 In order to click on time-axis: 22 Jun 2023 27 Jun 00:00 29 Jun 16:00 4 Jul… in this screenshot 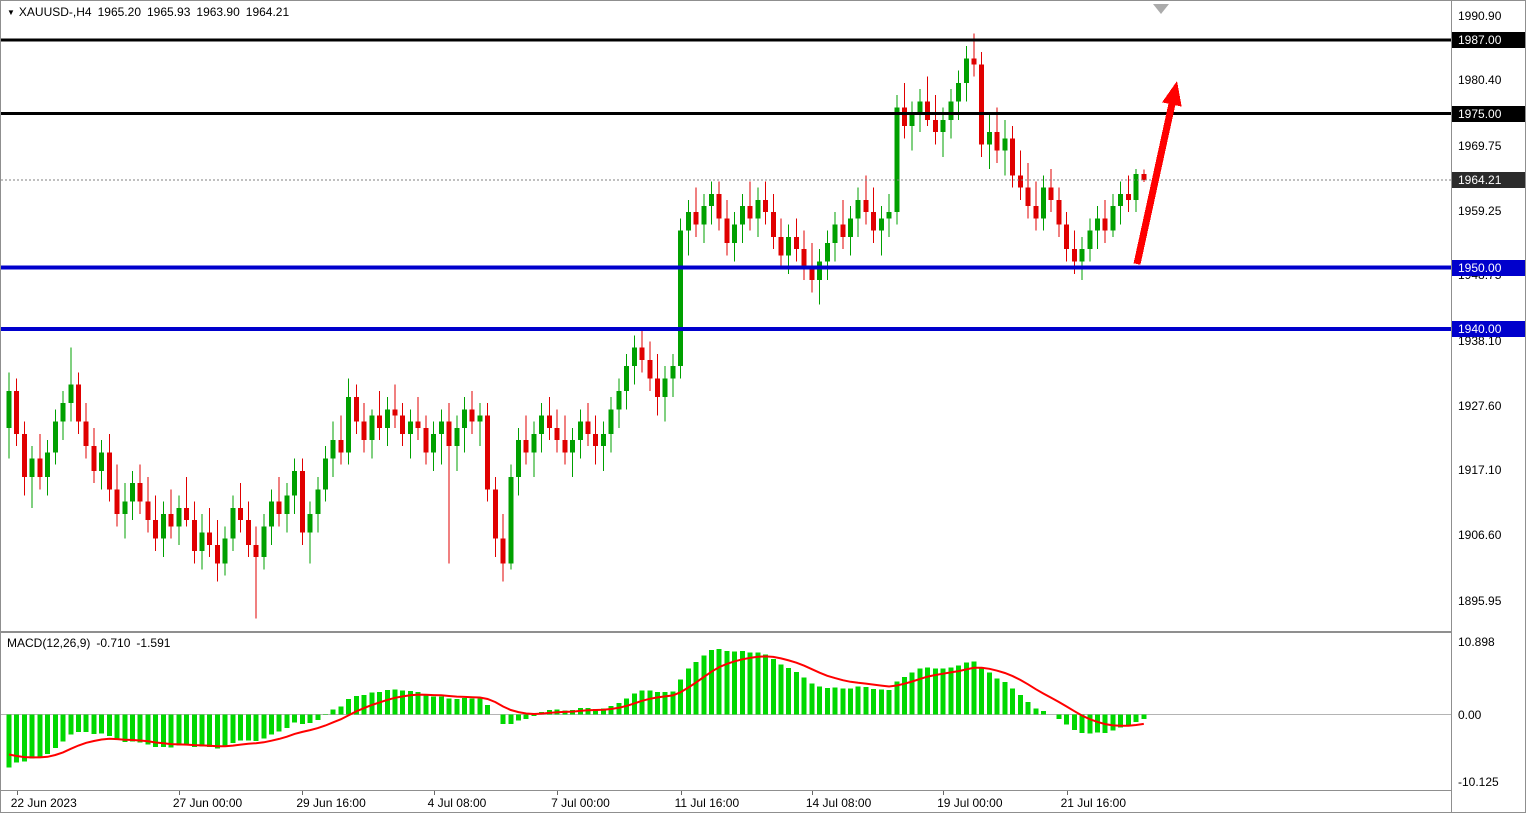, I will do `click(726, 801)`.